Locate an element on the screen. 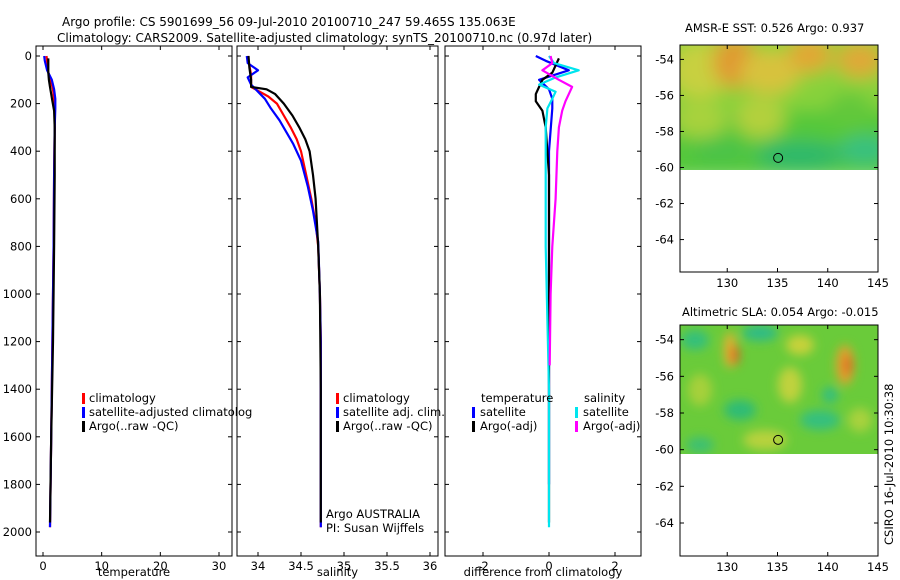 The height and width of the screenshot is (580, 900). x-axis-label: difference from climatology is located at coordinates (543, 572).